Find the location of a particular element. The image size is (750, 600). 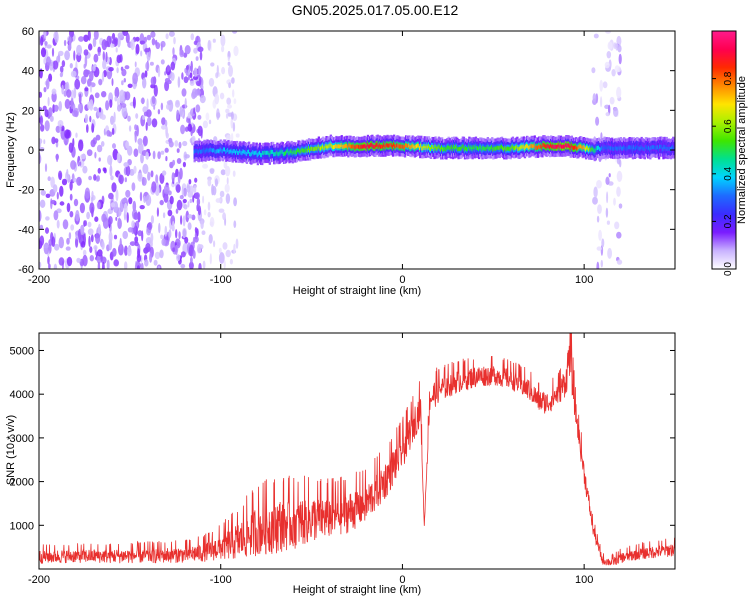

spectrogram-y-tick-label: -40 is located at coordinates (26, 230).